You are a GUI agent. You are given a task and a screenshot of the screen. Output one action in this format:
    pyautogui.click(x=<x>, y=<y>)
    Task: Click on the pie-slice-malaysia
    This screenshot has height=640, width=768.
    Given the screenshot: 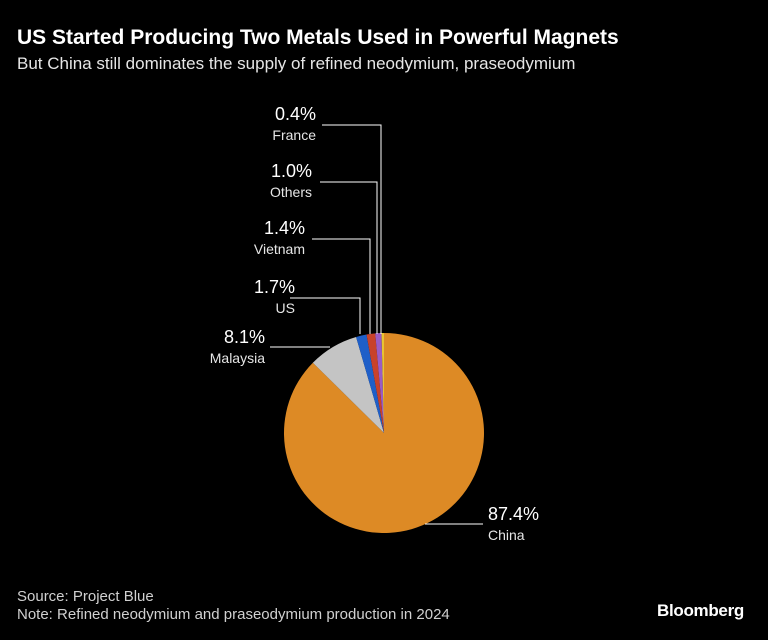 What is the action you would take?
    pyautogui.click(x=348, y=384)
    